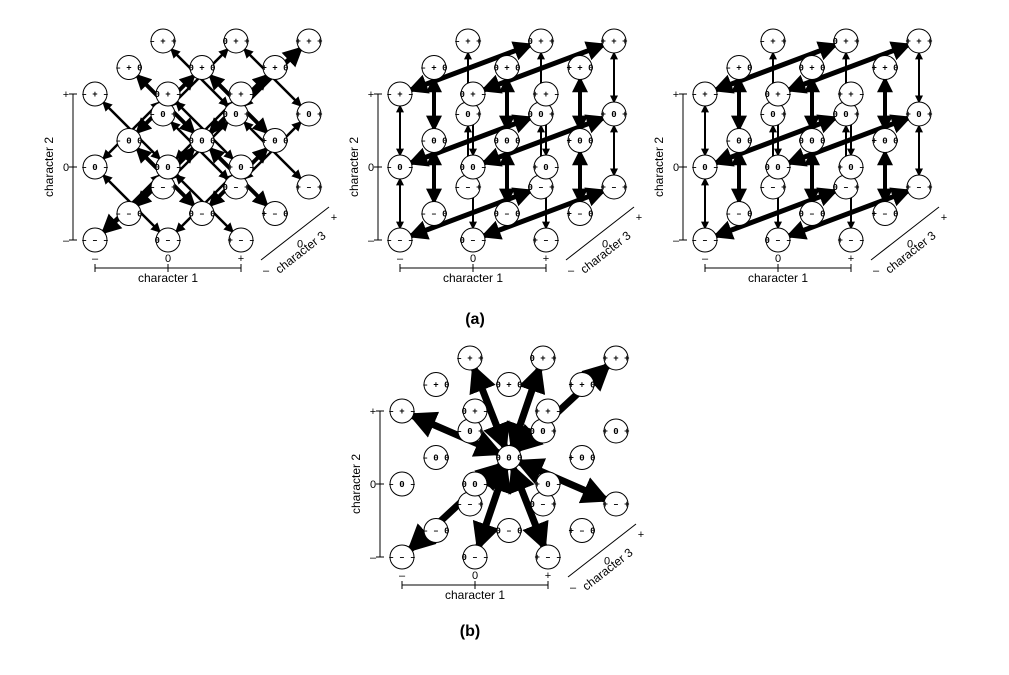 Image resolution: width=1009 pixels, height=675 pixels. I want to click on node-label: + 0 0, so click(884, 141).